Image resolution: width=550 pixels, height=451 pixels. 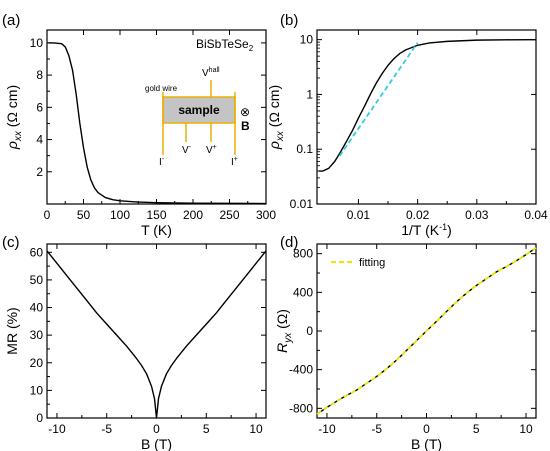 What do you see at coordinates (12, 330) in the screenshot?
I see `y-axis-label: MR (%)` at bounding box center [12, 330].